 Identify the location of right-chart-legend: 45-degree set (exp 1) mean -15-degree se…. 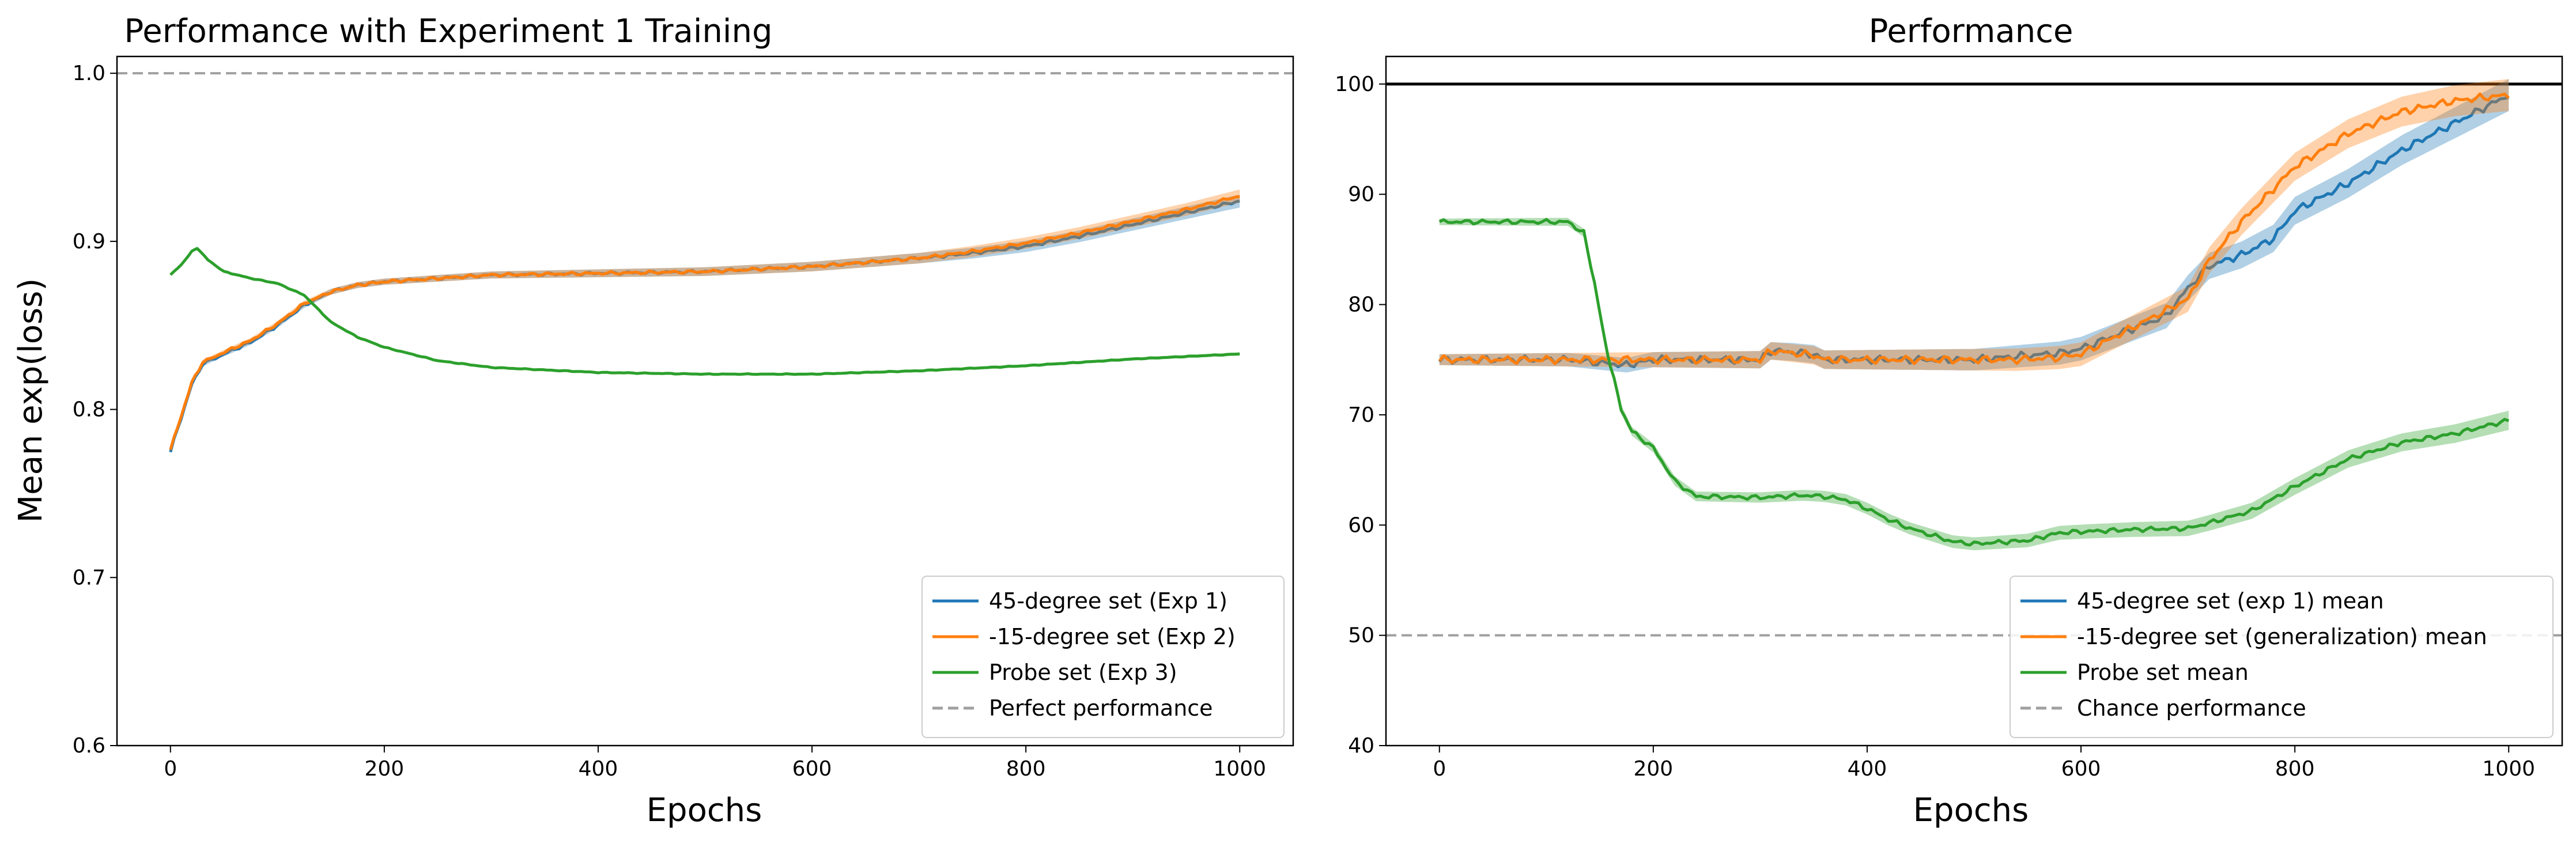
(2282, 657).